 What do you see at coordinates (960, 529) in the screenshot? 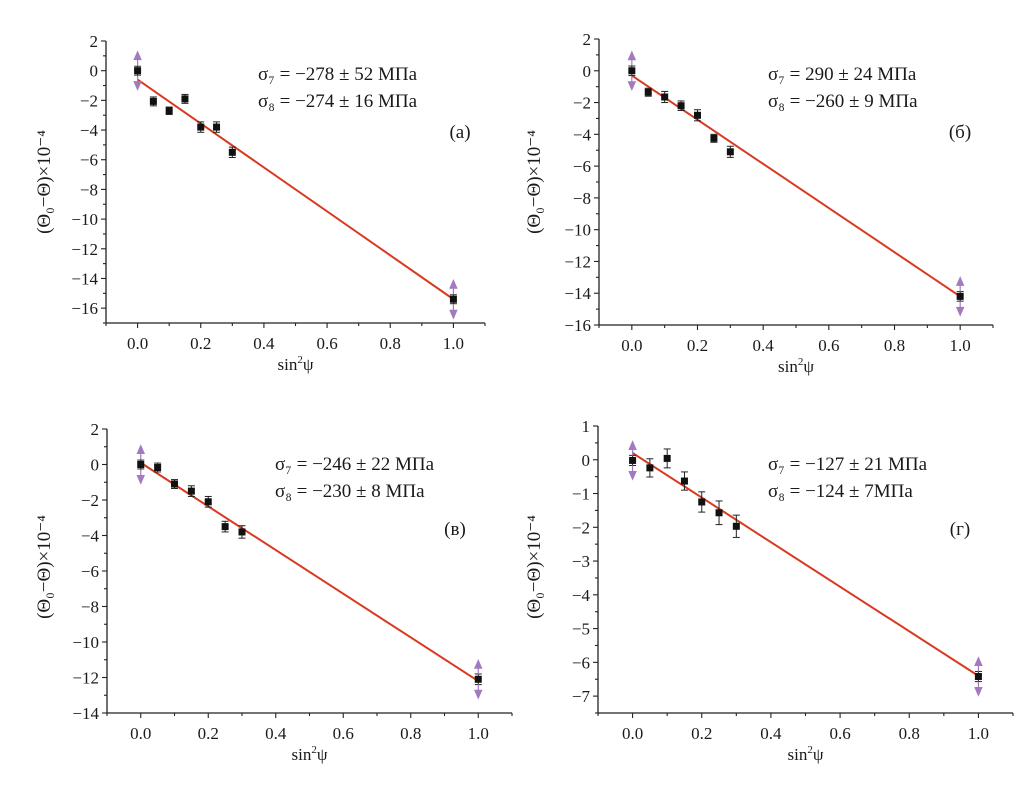
I see `panel-label: (г)` at bounding box center [960, 529].